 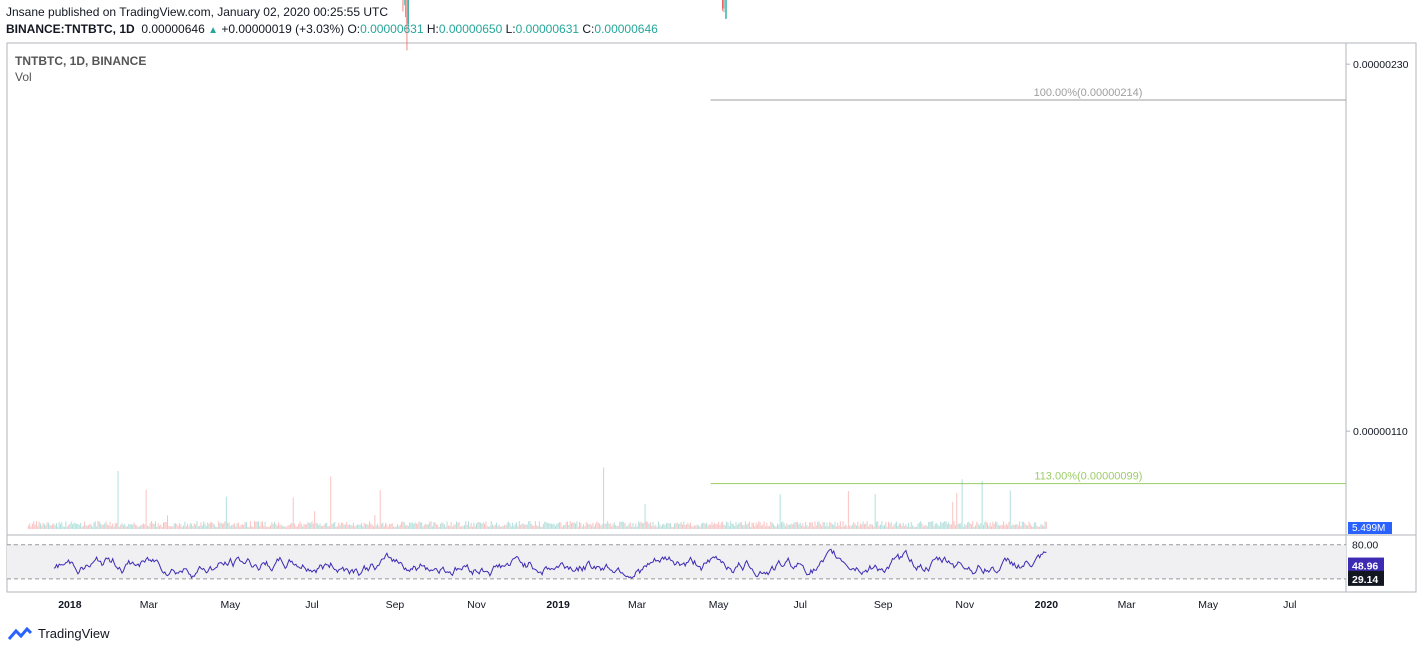 I want to click on footer-brand: TradingView, so click(x=74, y=633).